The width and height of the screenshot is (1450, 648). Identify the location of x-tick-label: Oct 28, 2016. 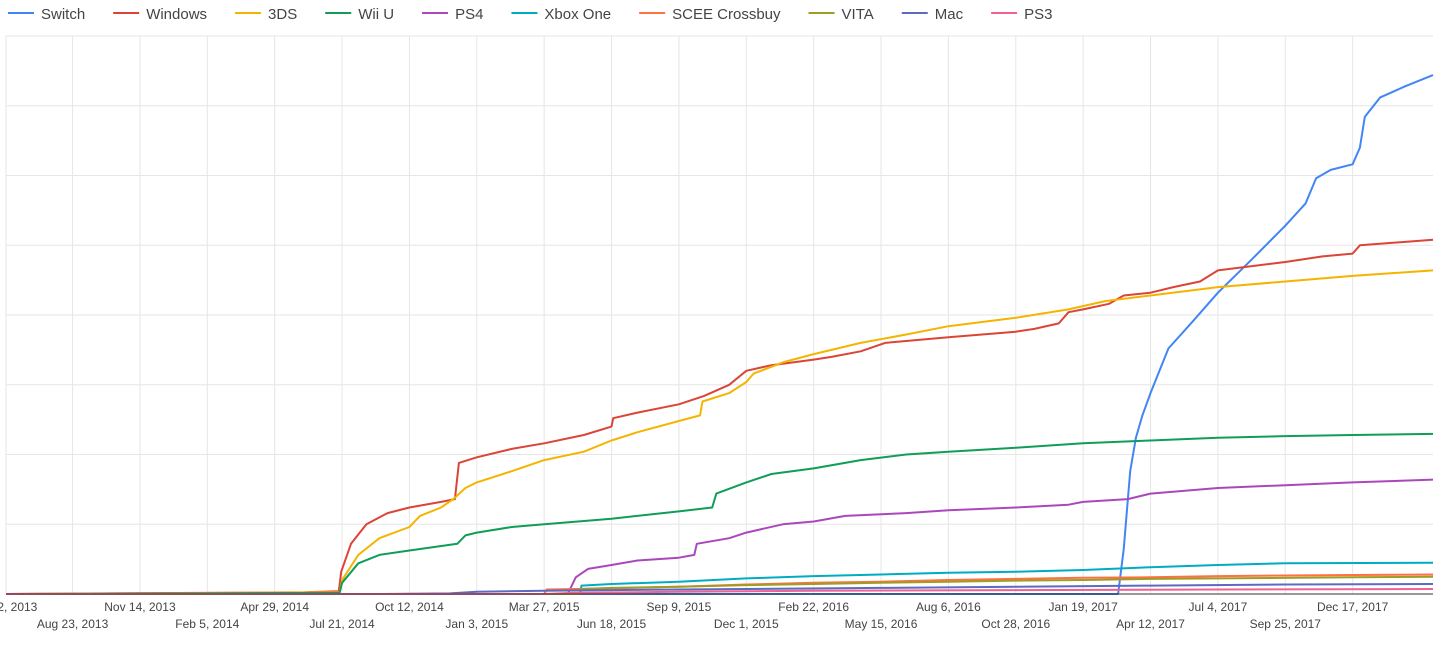
(1015, 624).